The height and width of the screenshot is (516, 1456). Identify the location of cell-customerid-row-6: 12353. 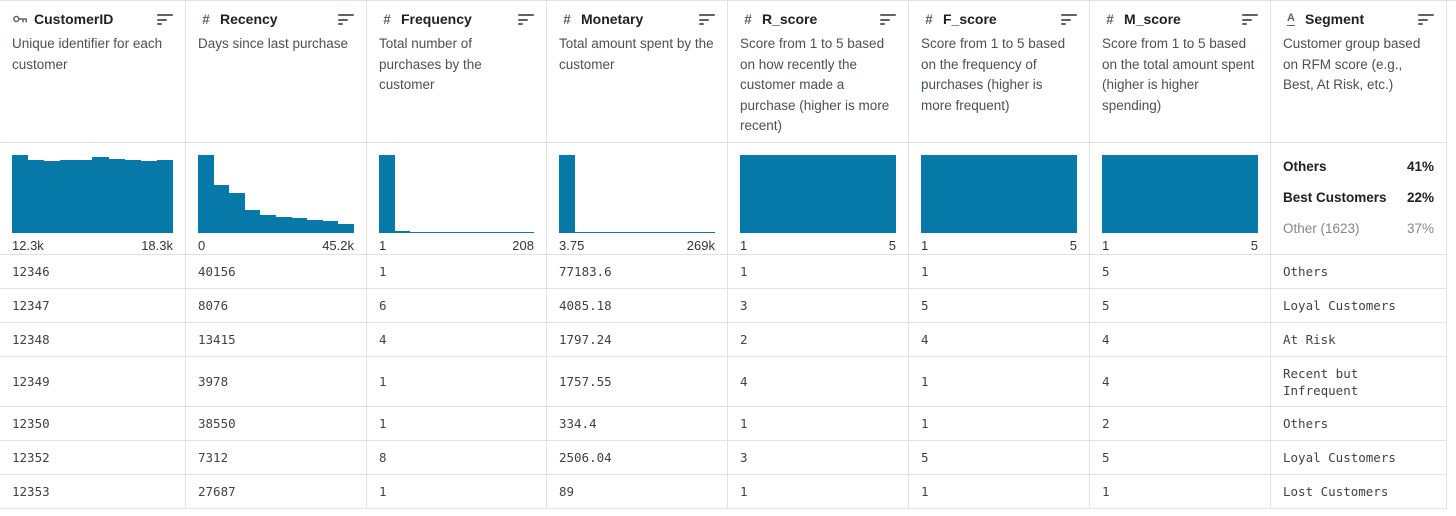
(93, 492).